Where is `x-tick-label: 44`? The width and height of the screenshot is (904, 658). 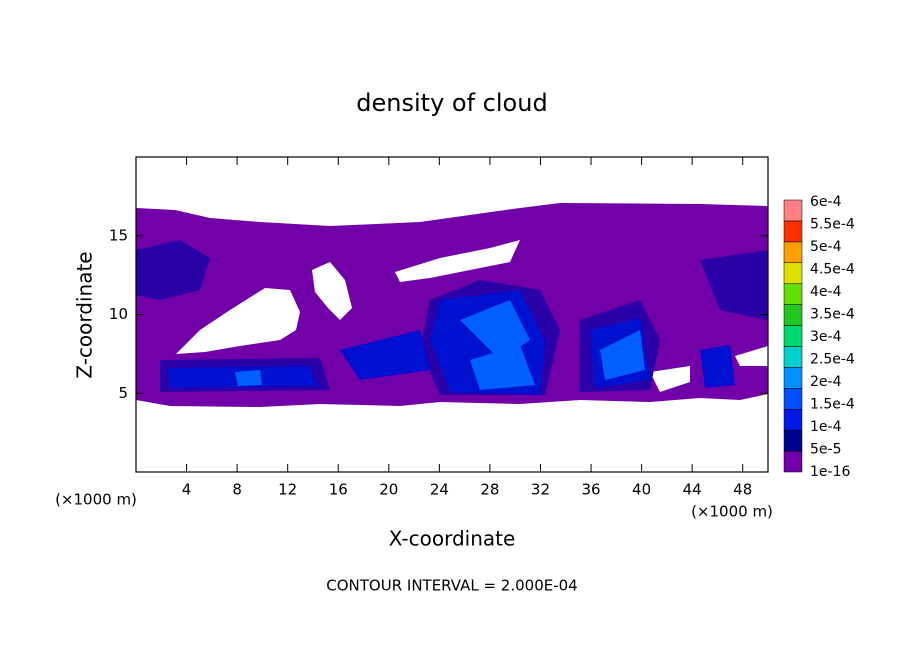
x-tick-label: 44 is located at coordinates (692, 490).